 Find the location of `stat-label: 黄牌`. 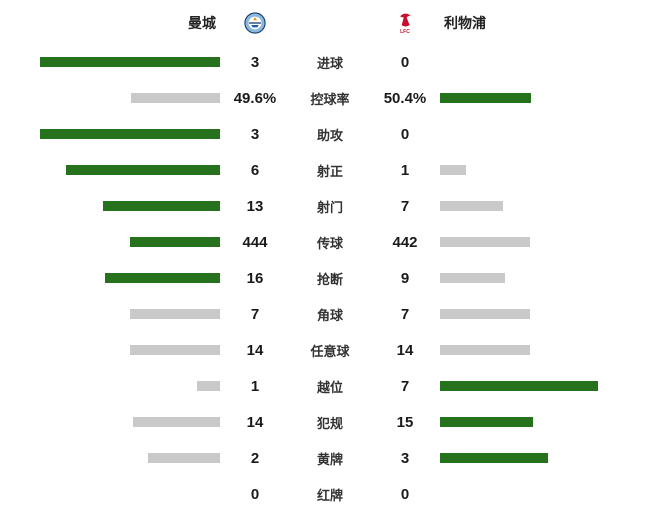

stat-label: 黄牌 is located at coordinates (329, 459).